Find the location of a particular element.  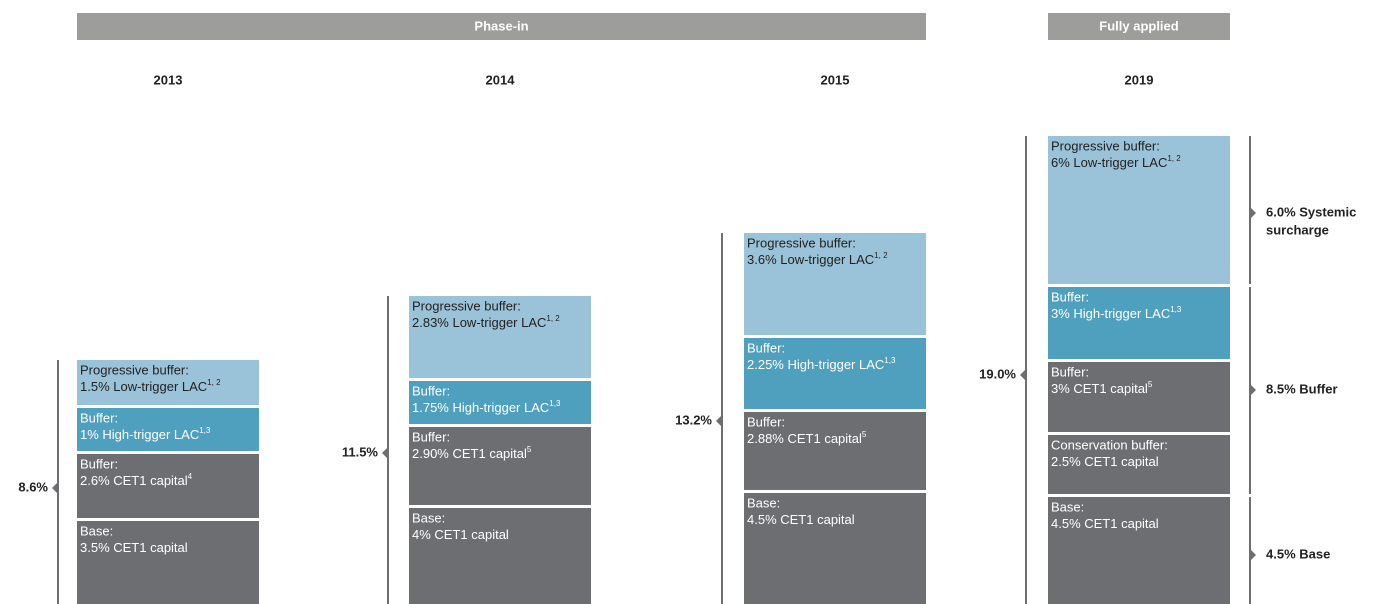

block-text-main: 2.83% Low-trigger LAC is located at coordinates (479, 322).